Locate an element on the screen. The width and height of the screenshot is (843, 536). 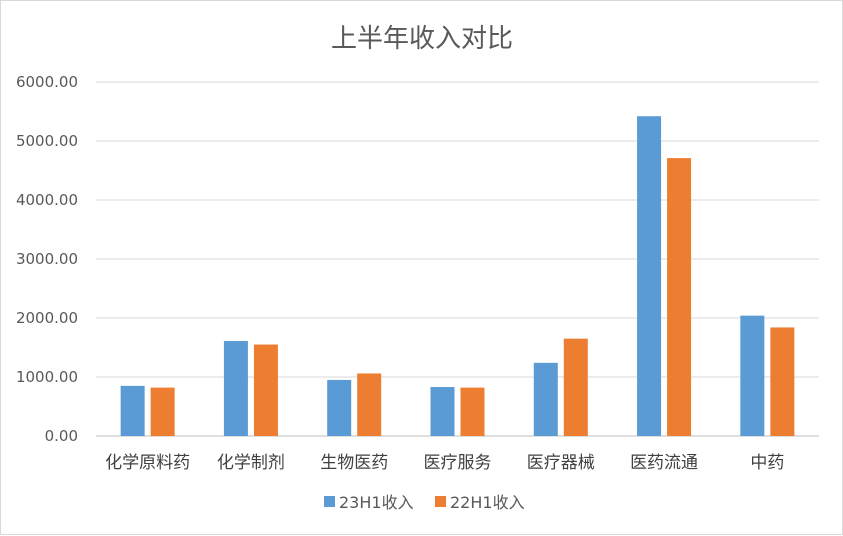
x-category-label: 医药流通 is located at coordinates (664, 463).